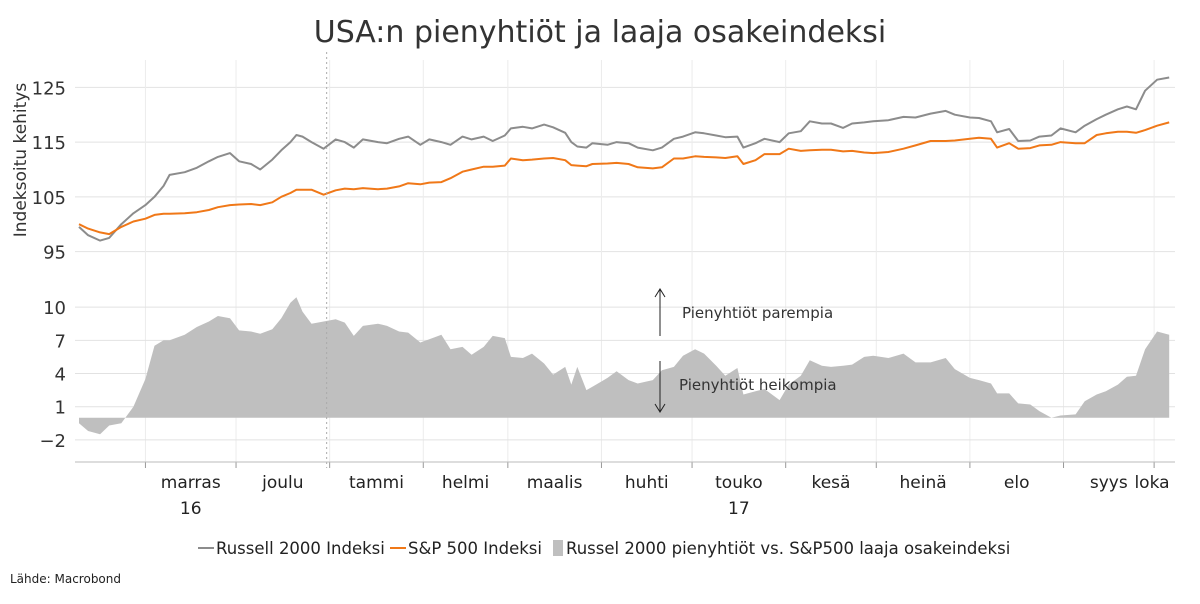  Describe the element at coordinates (660, 408) in the screenshot. I see `down-arrow-head` at that location.